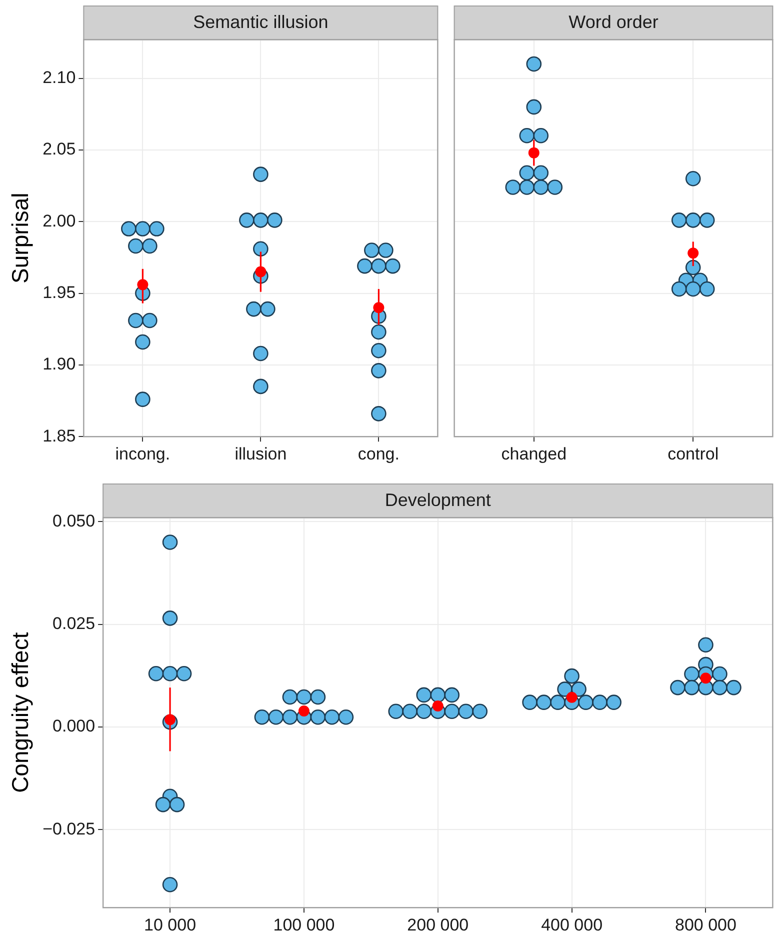  I want to click on y-tick-label: 0.000, so click(74, 726).